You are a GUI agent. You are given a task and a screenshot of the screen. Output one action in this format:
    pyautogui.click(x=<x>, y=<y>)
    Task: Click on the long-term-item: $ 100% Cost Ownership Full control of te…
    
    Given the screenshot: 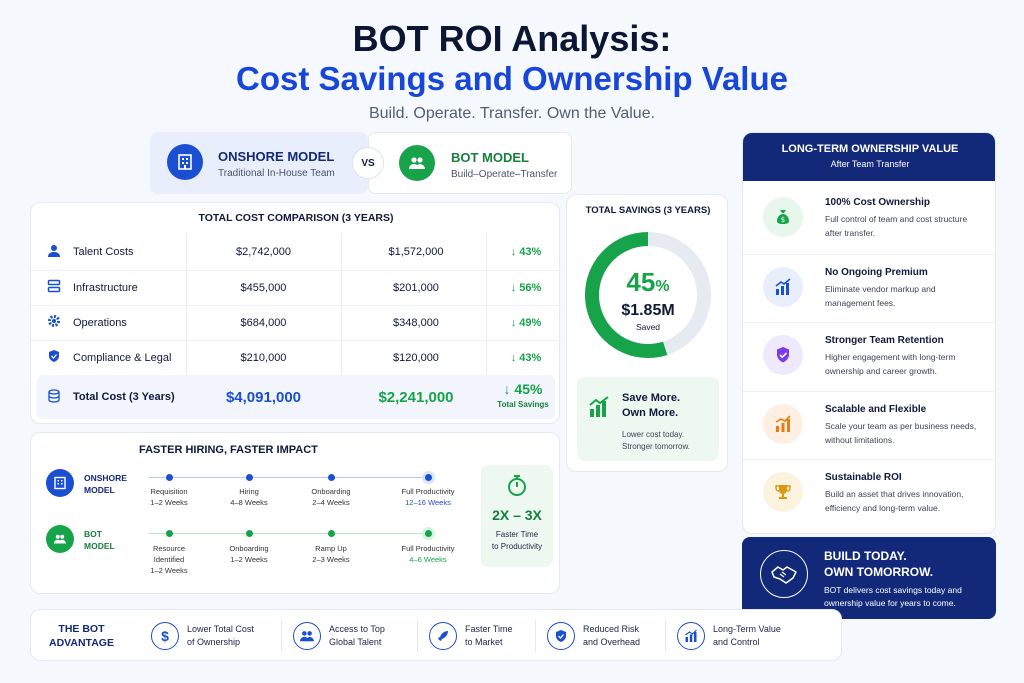 What is the action you would take?
    pyautogui.click(x=869, y=219)
    